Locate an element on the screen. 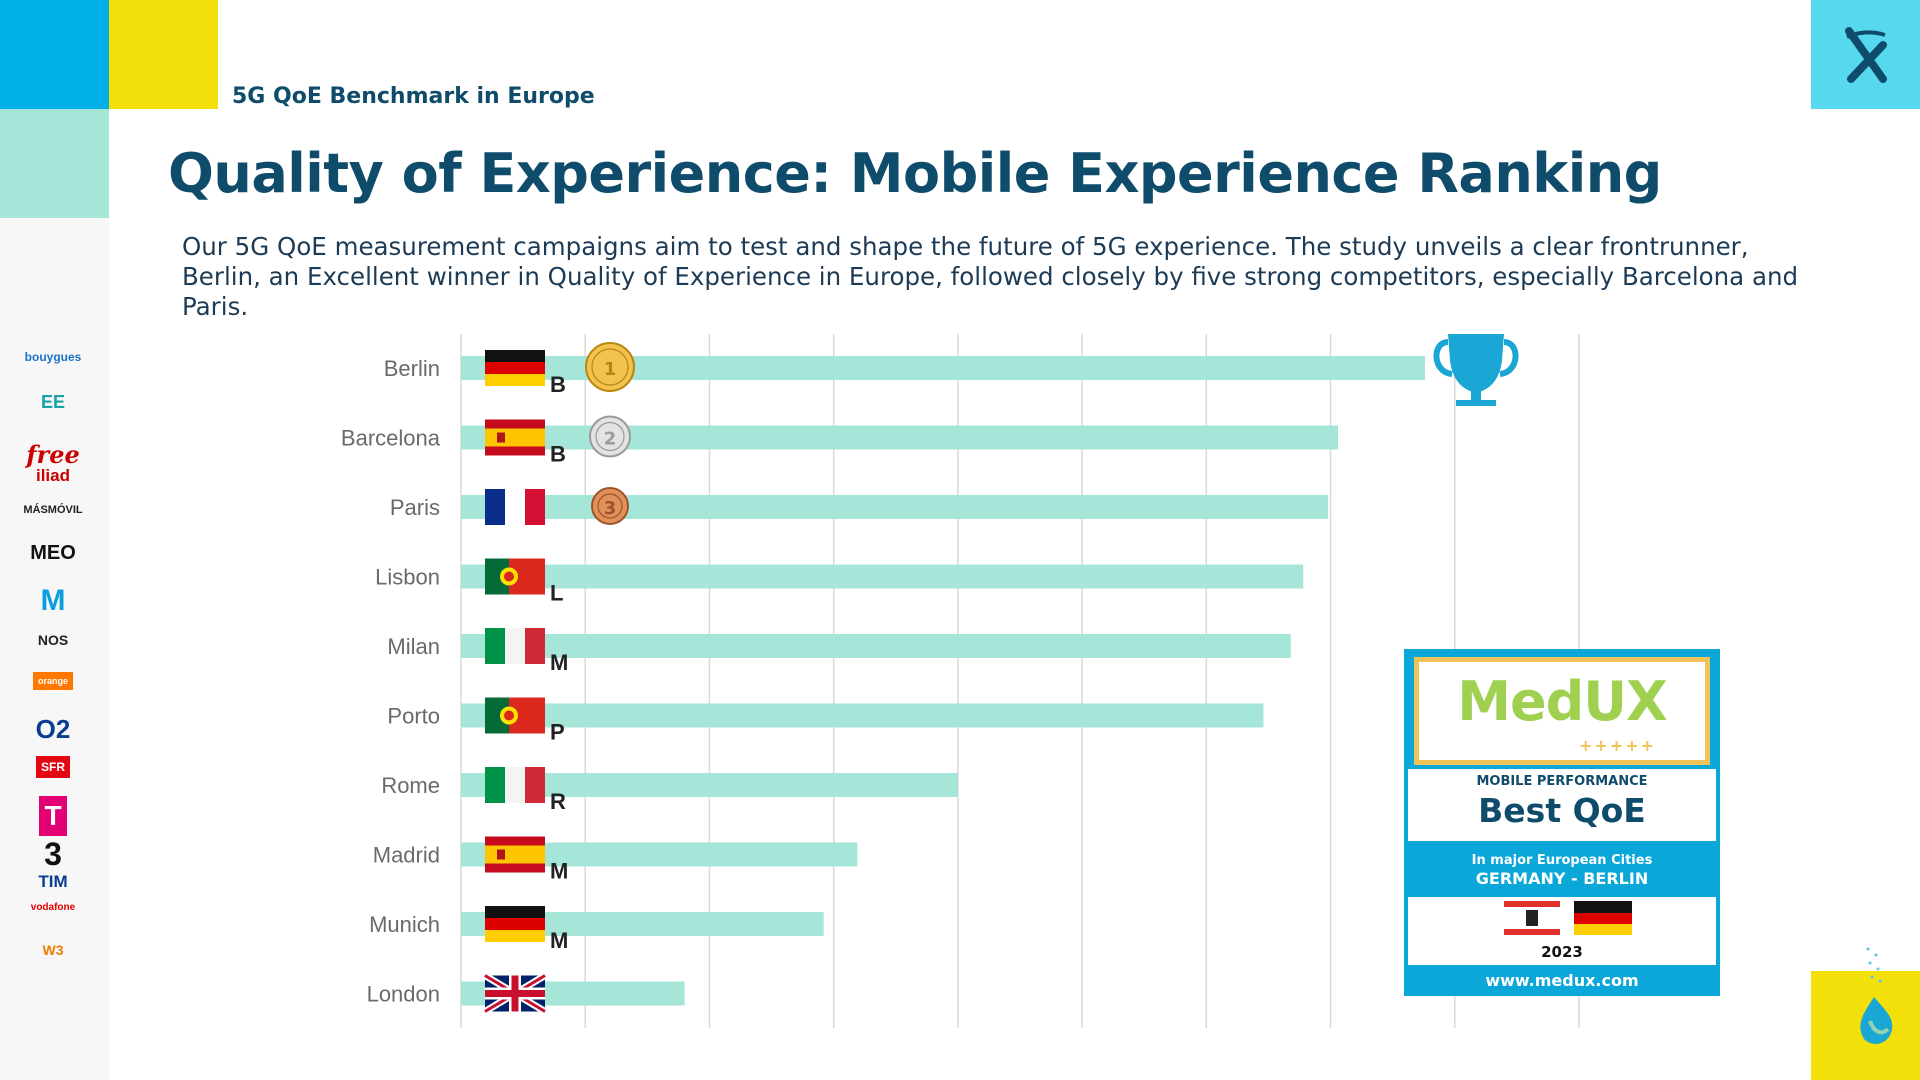 Image resolution: width=1920 pixels, height=1080 pixels. badge-plus-rating: +++++ is located at coordinates (1618, 745).